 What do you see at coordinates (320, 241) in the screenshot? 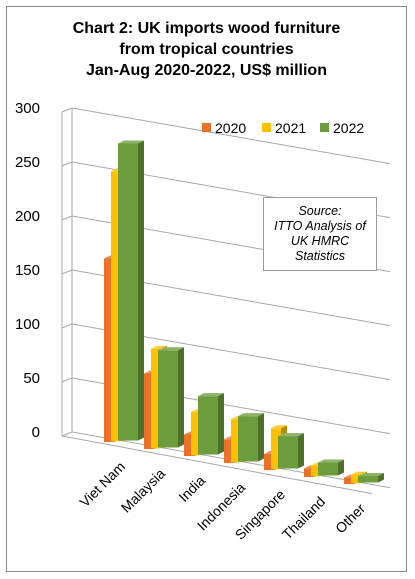
I see `source-note-line-3: UK HMRC` at bounding box center [320, 241].